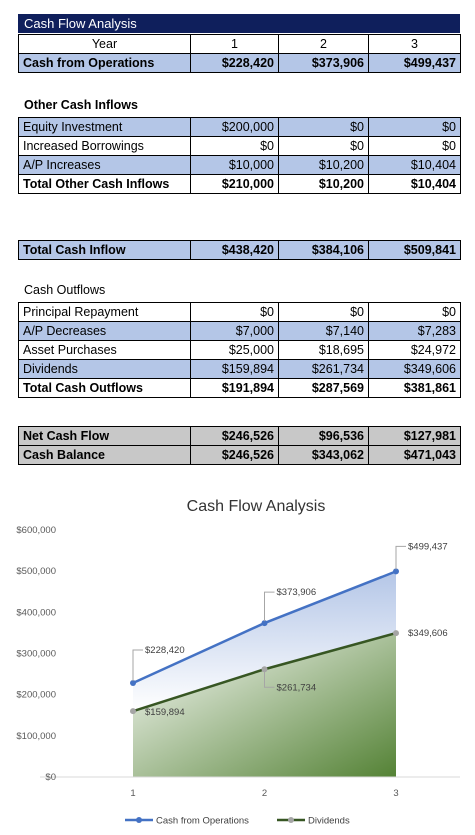 This screenshot has height=835, width=475. I want to click on operations-area, so click(264, 641).